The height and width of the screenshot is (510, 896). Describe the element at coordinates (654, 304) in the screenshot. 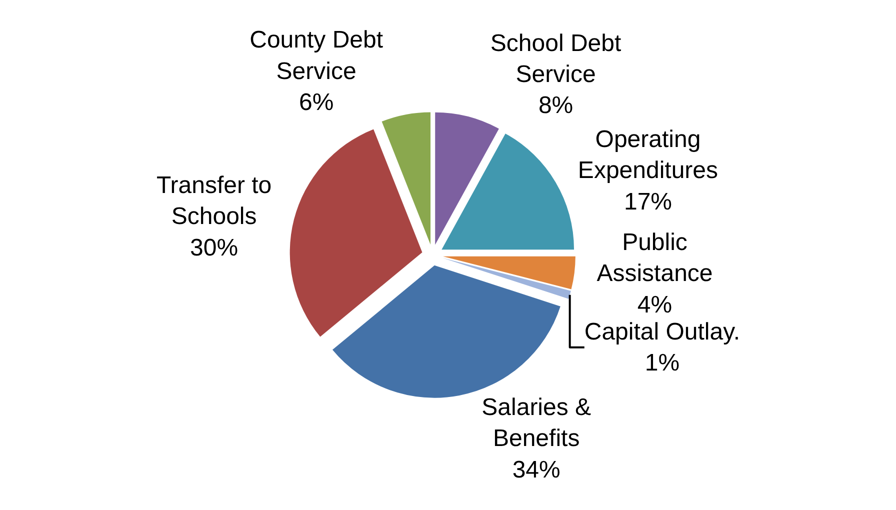

I see `data-label: 4%` at that location.